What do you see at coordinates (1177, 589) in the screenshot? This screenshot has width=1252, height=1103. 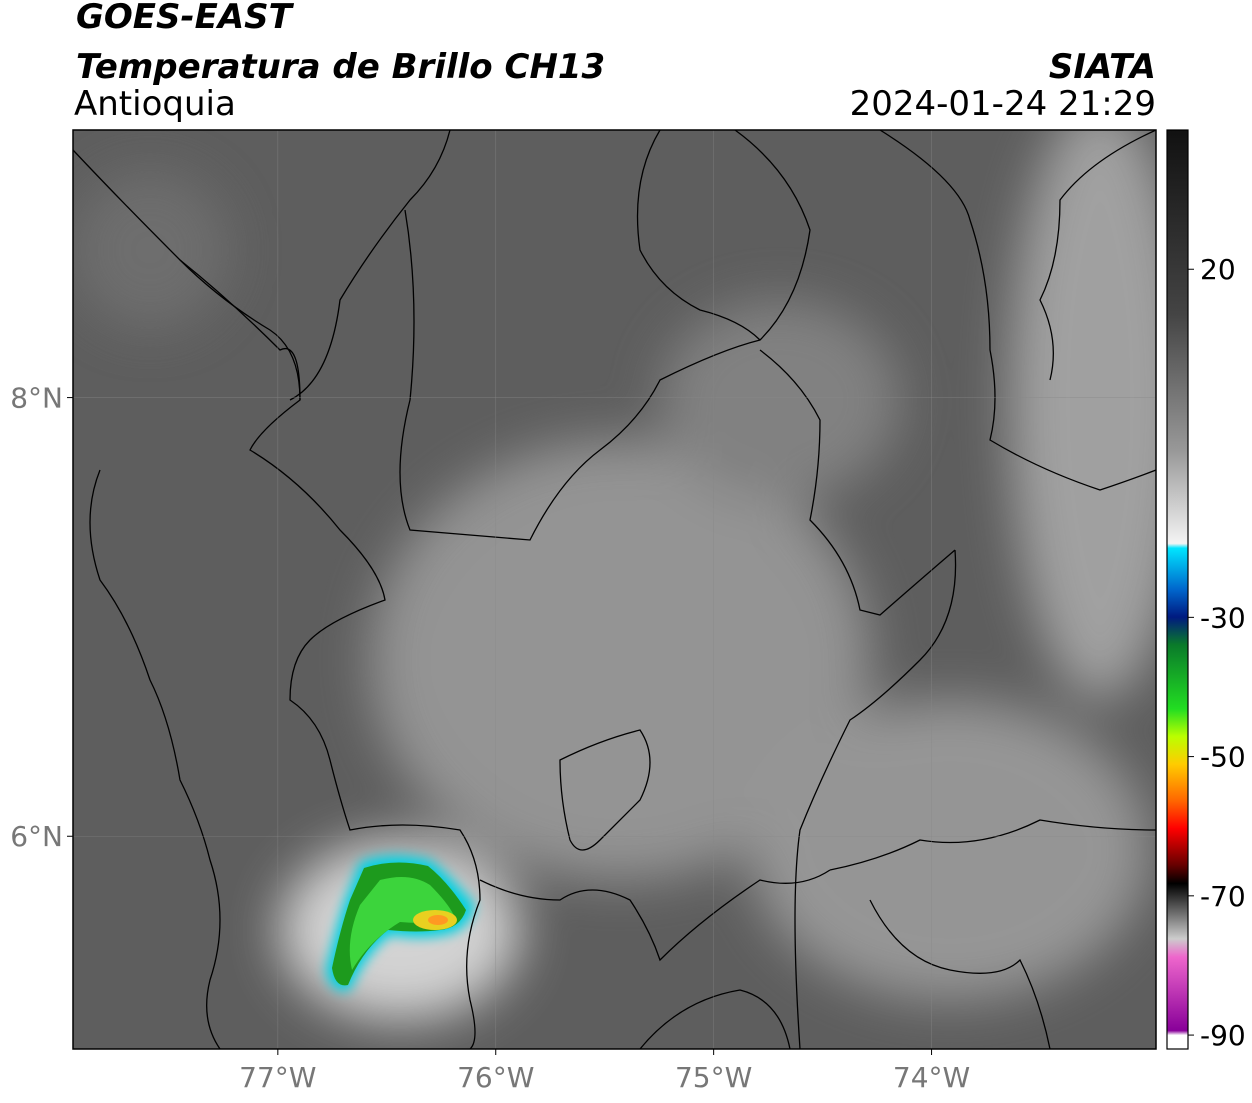 I see `colorbar` at bounding box center [1177, 589].